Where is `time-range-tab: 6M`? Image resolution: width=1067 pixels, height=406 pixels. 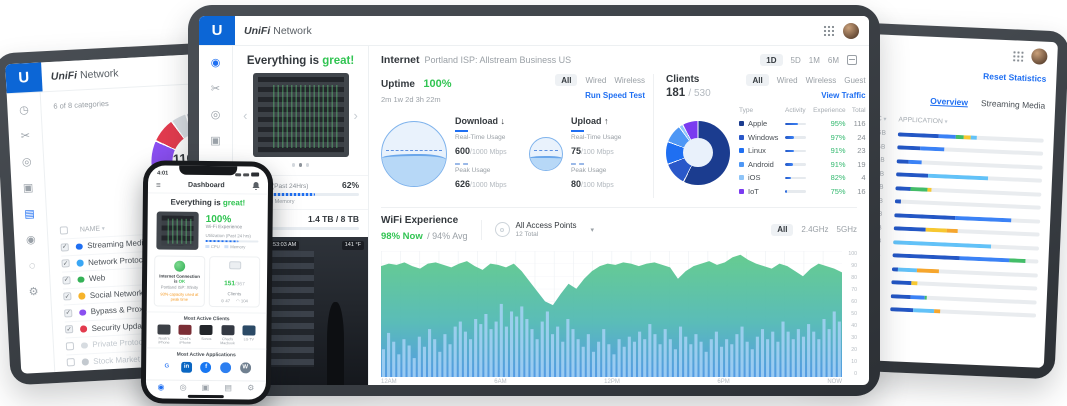
time-range-tab: 6M is located at coordinates (833, 60).